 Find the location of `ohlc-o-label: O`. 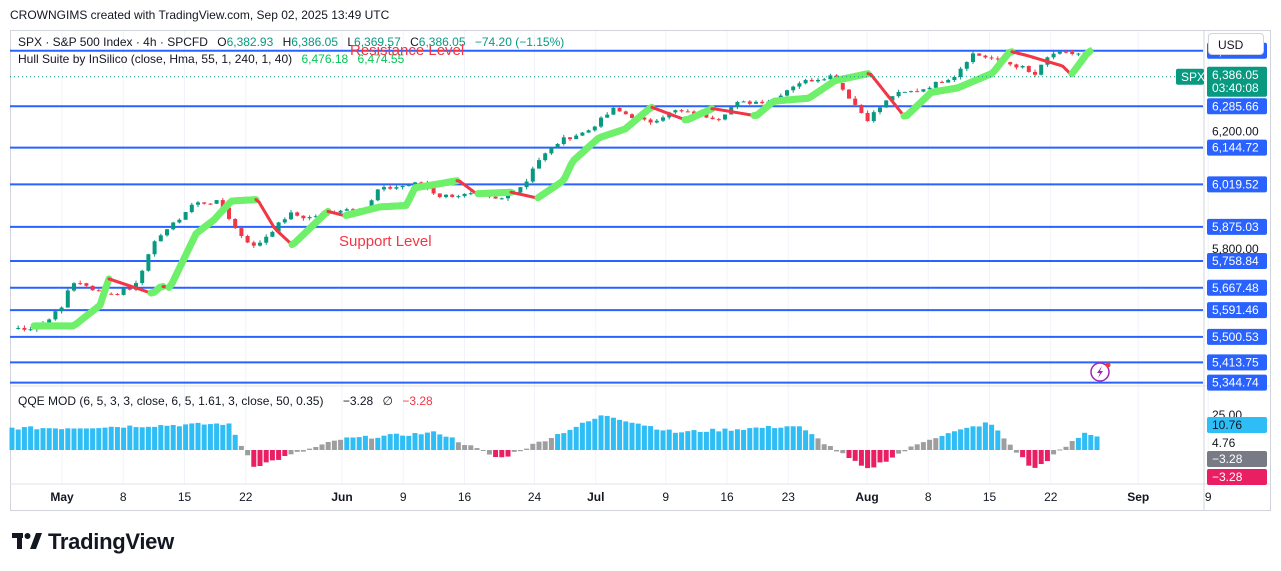

ohlc-o-label: O is located at coordinates (222, 42).